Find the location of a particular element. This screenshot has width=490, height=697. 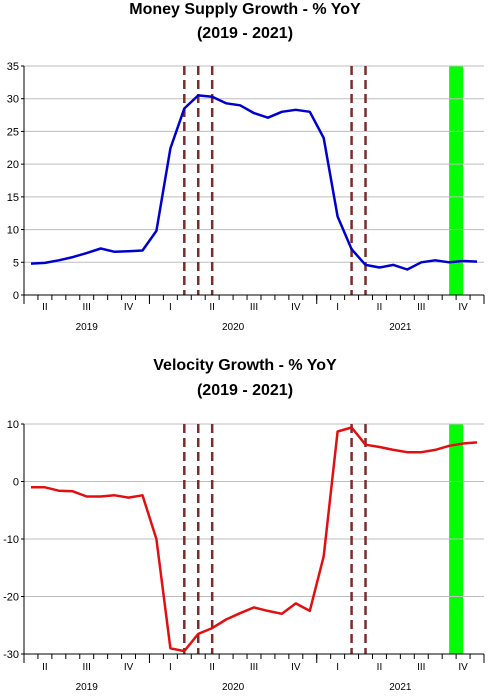

y-tick-label: 5 is located at coordinates (16, 263).